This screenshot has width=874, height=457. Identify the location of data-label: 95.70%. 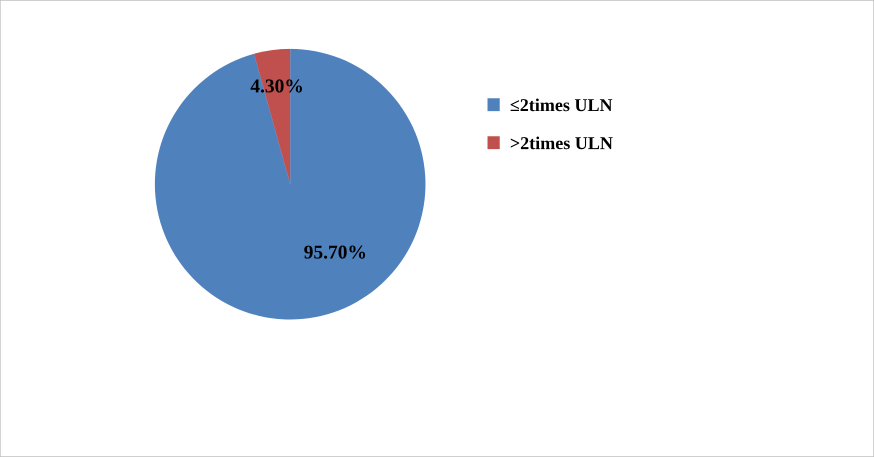
(335, 252).